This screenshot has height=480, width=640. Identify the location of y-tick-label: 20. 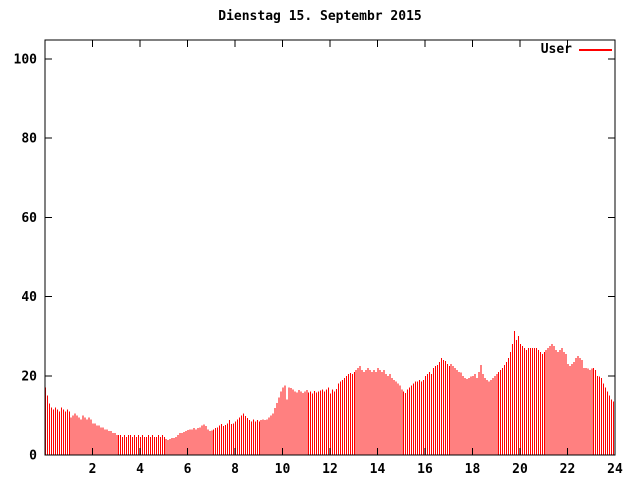
(29, 376).